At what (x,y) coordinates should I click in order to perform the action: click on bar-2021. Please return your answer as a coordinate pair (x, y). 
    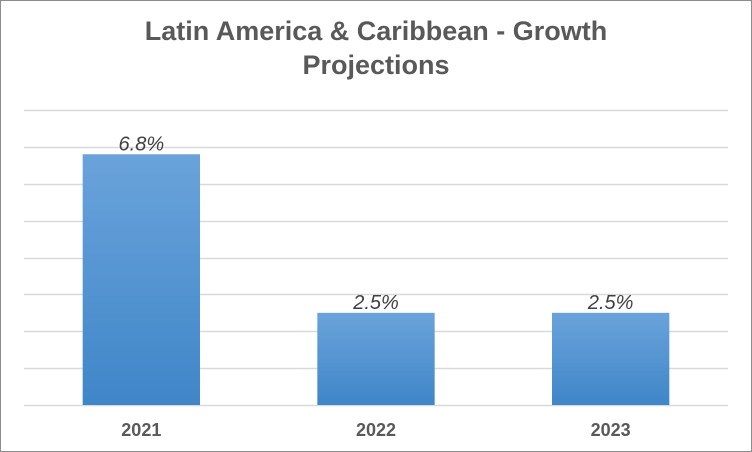
    Looking at the image, I should click on (141, 279).